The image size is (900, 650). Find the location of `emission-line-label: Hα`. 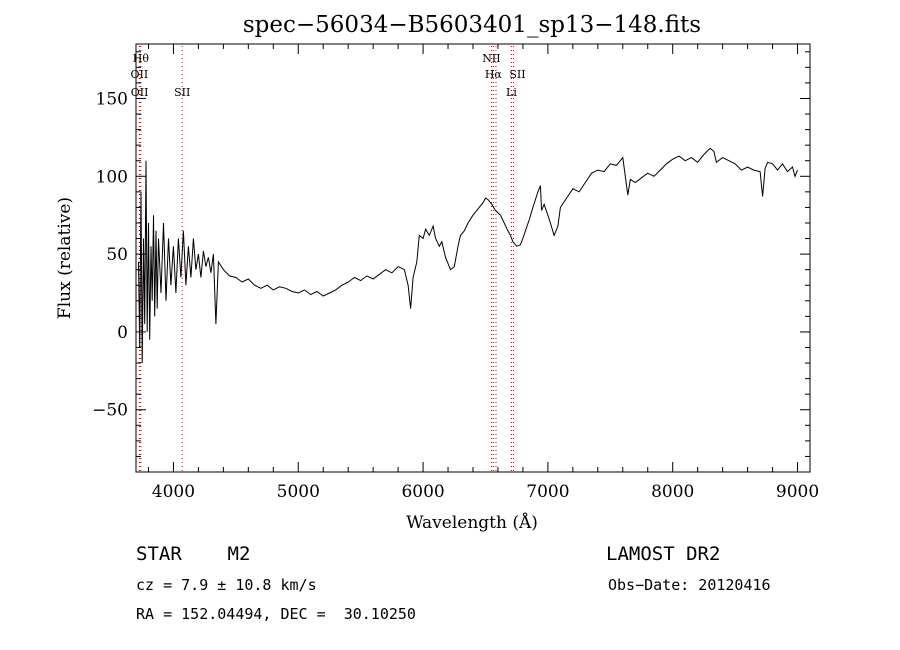

emission-line-label: Hα is located at coordinates (494, 74).